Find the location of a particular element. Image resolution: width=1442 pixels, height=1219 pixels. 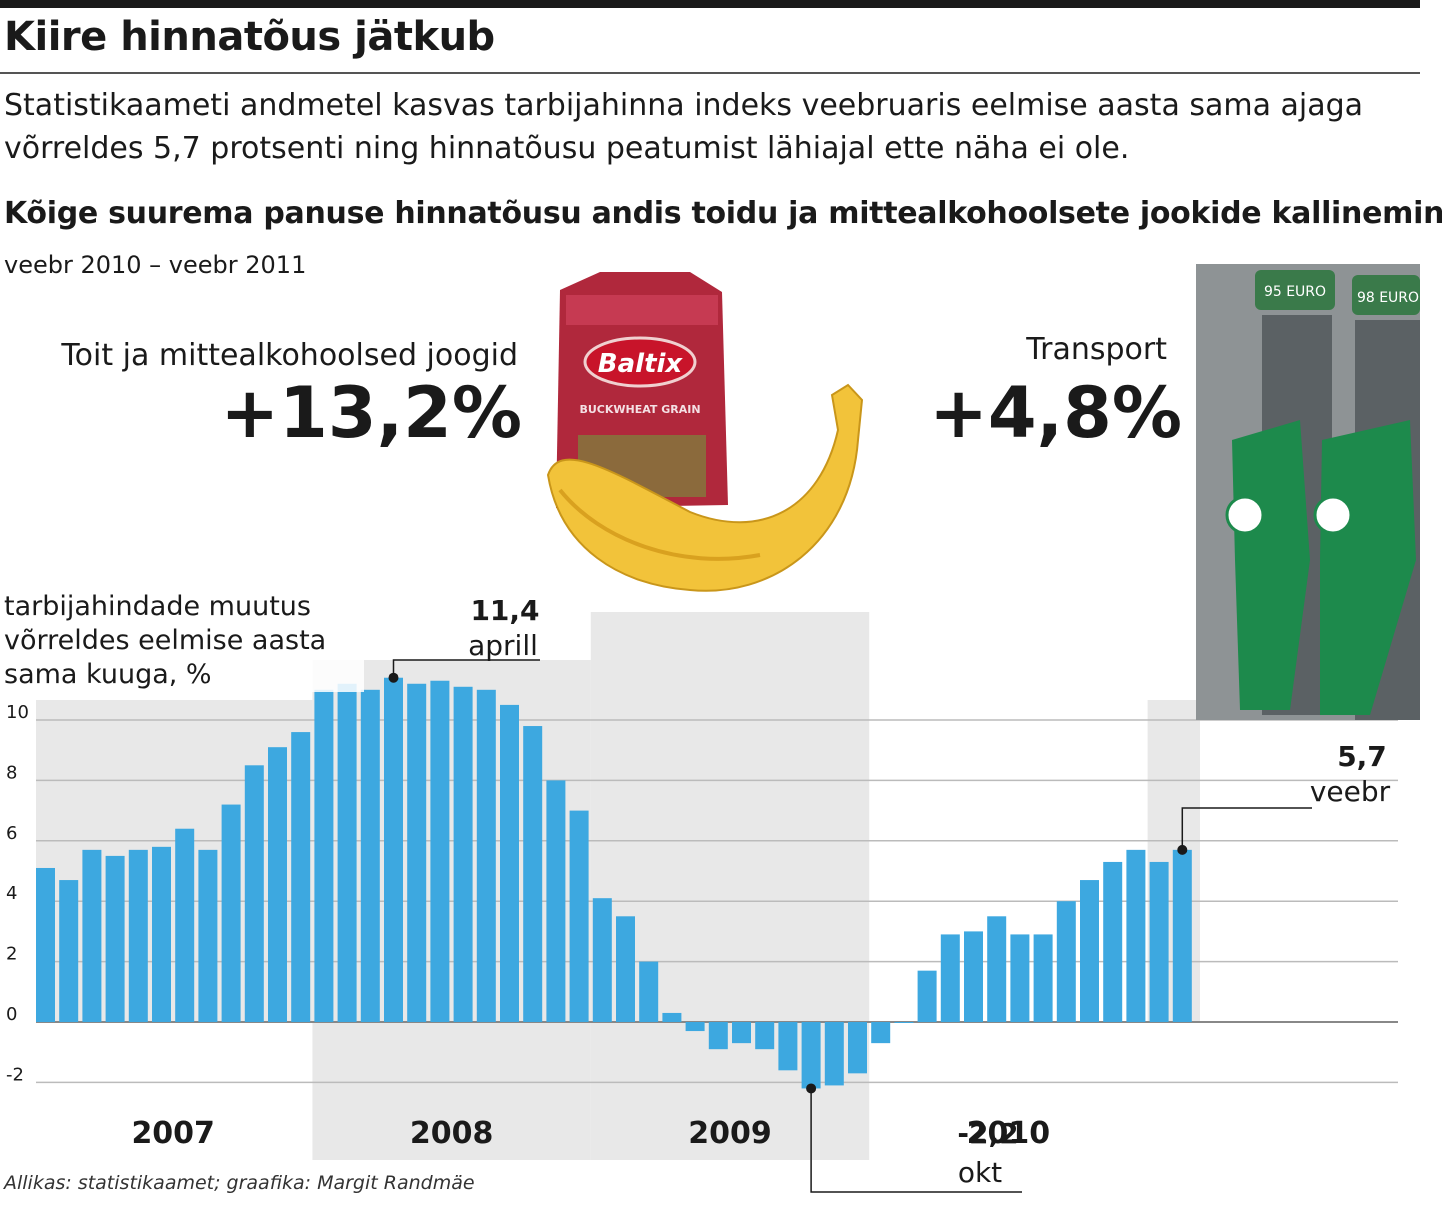

nozzle-1-badge is located at coordinates (1245, 515).